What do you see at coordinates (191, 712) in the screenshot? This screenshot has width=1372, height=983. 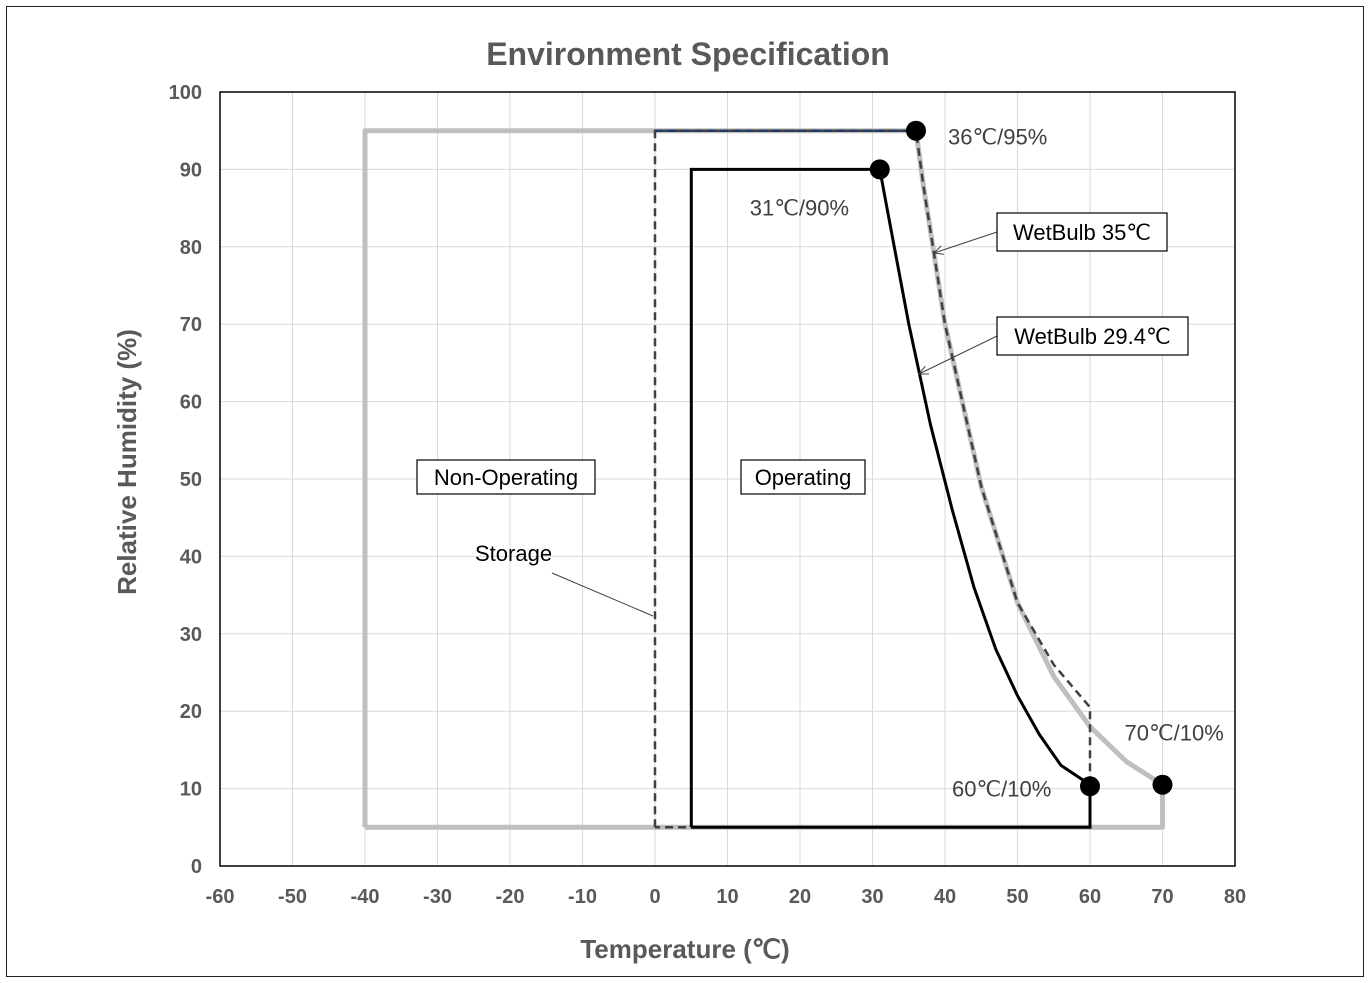 I see `y-tick-label: 20` at bounding box center [191, 712].